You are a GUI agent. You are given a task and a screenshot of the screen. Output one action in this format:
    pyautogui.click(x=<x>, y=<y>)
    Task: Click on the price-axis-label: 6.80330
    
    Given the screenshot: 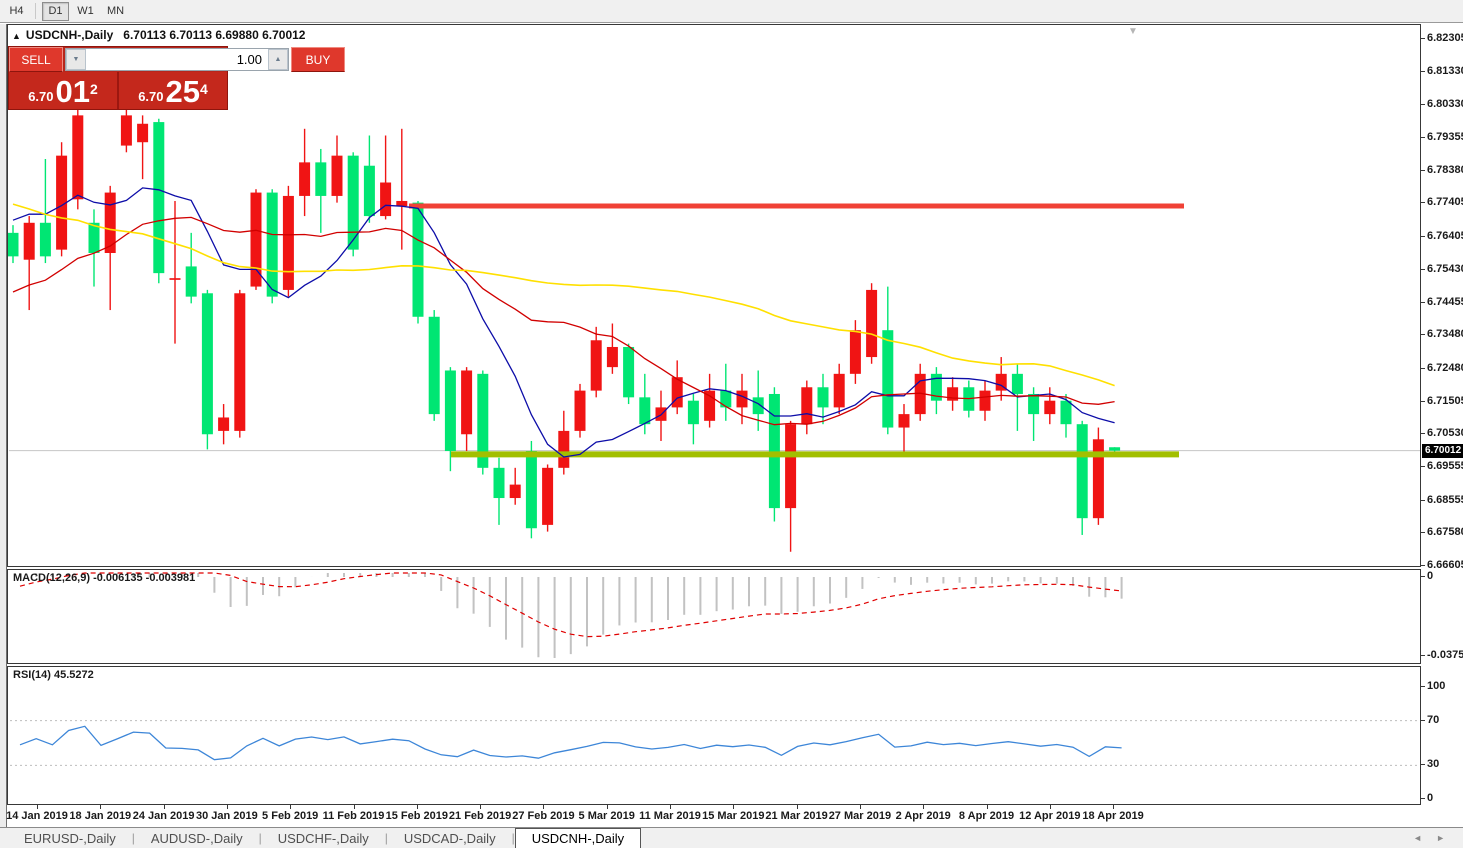 What is the action you would take?
    pyautogui.click(x=1445, y=104)
    